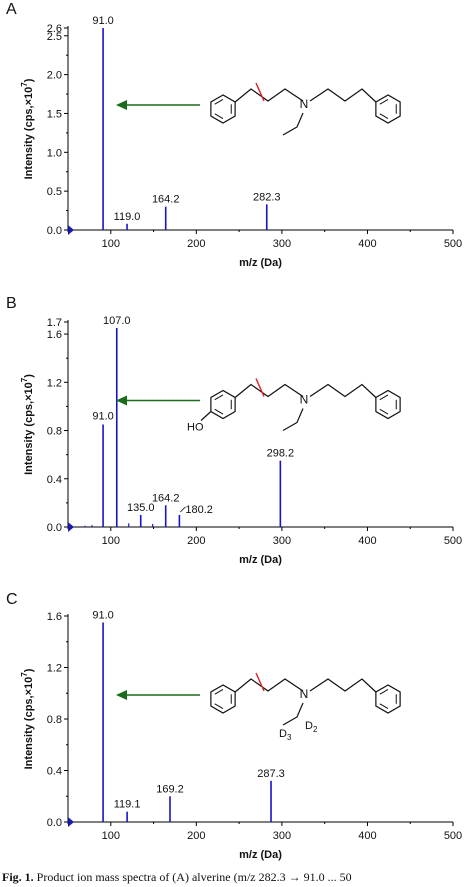 The height and width of the screenshot is (887, 474). Describe the element at coordinates (206, 416) in the screenshot. I see `hydroxyl-bond` at that location.